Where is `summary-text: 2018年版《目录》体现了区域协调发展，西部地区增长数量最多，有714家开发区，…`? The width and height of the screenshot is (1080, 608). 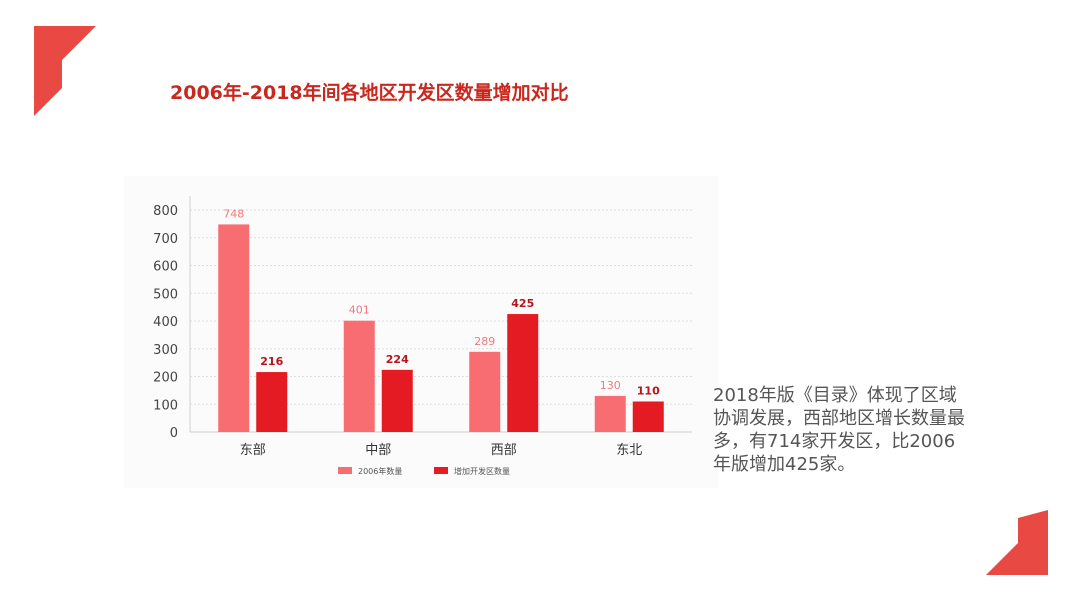
summary-text: 2018年版《目录》体现了区域协调发展，西部地区增长数量最多，有714家开发区，… is located at coordinates (839, 430).